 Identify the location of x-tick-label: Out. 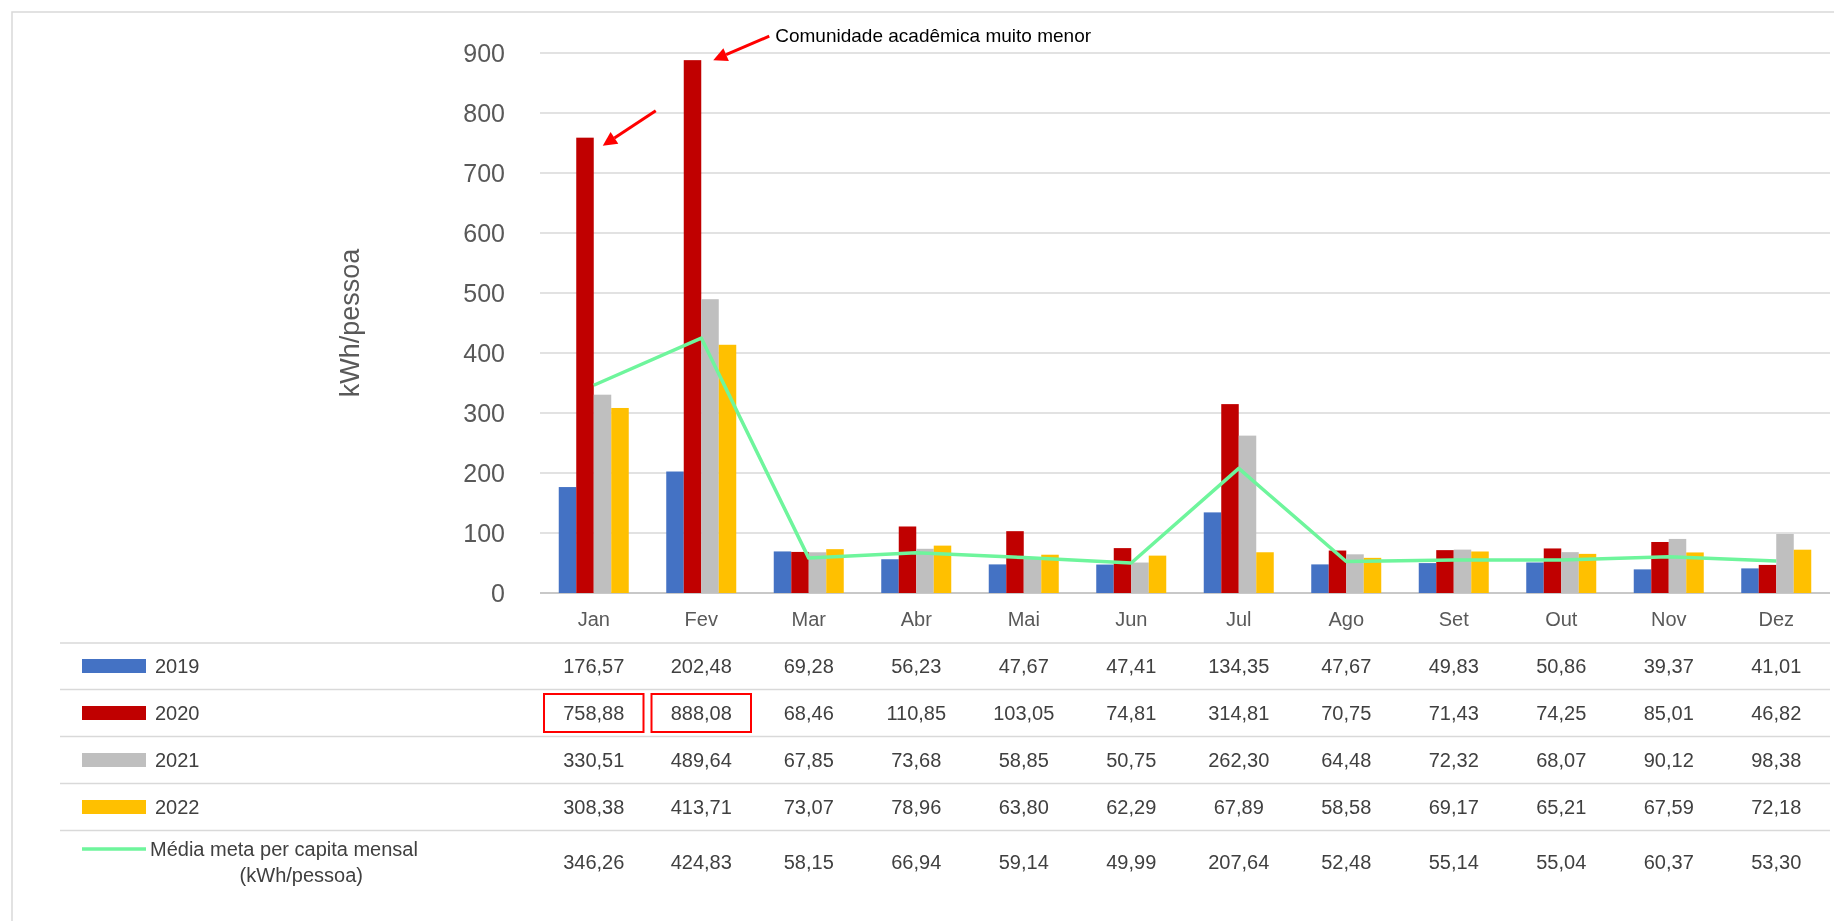
(1561, 619).